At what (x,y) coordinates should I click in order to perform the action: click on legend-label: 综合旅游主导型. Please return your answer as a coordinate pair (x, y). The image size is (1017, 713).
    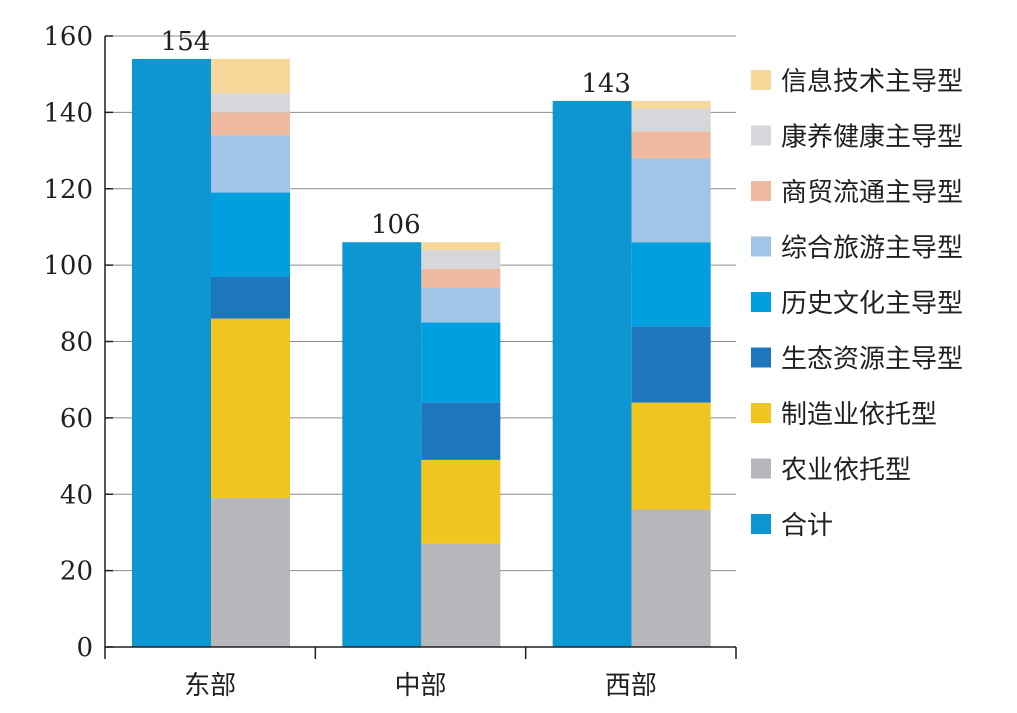
    Looking at the image, I should click on (872, 249).